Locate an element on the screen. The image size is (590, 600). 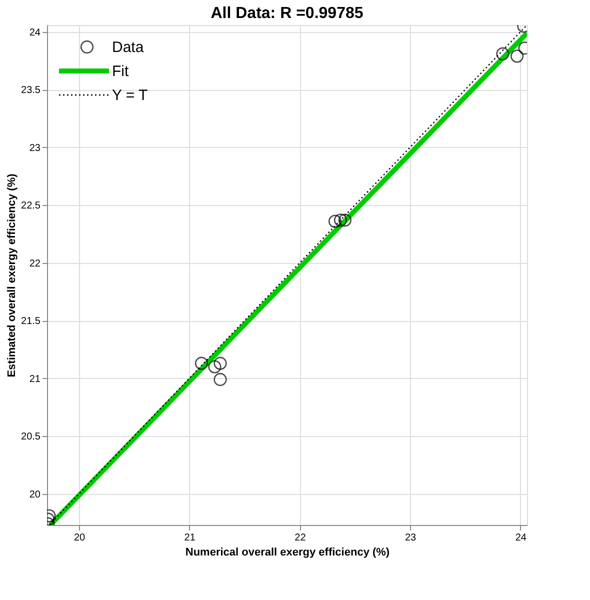
y-tick-label: 22.5 is located at coordinates (31, 206).